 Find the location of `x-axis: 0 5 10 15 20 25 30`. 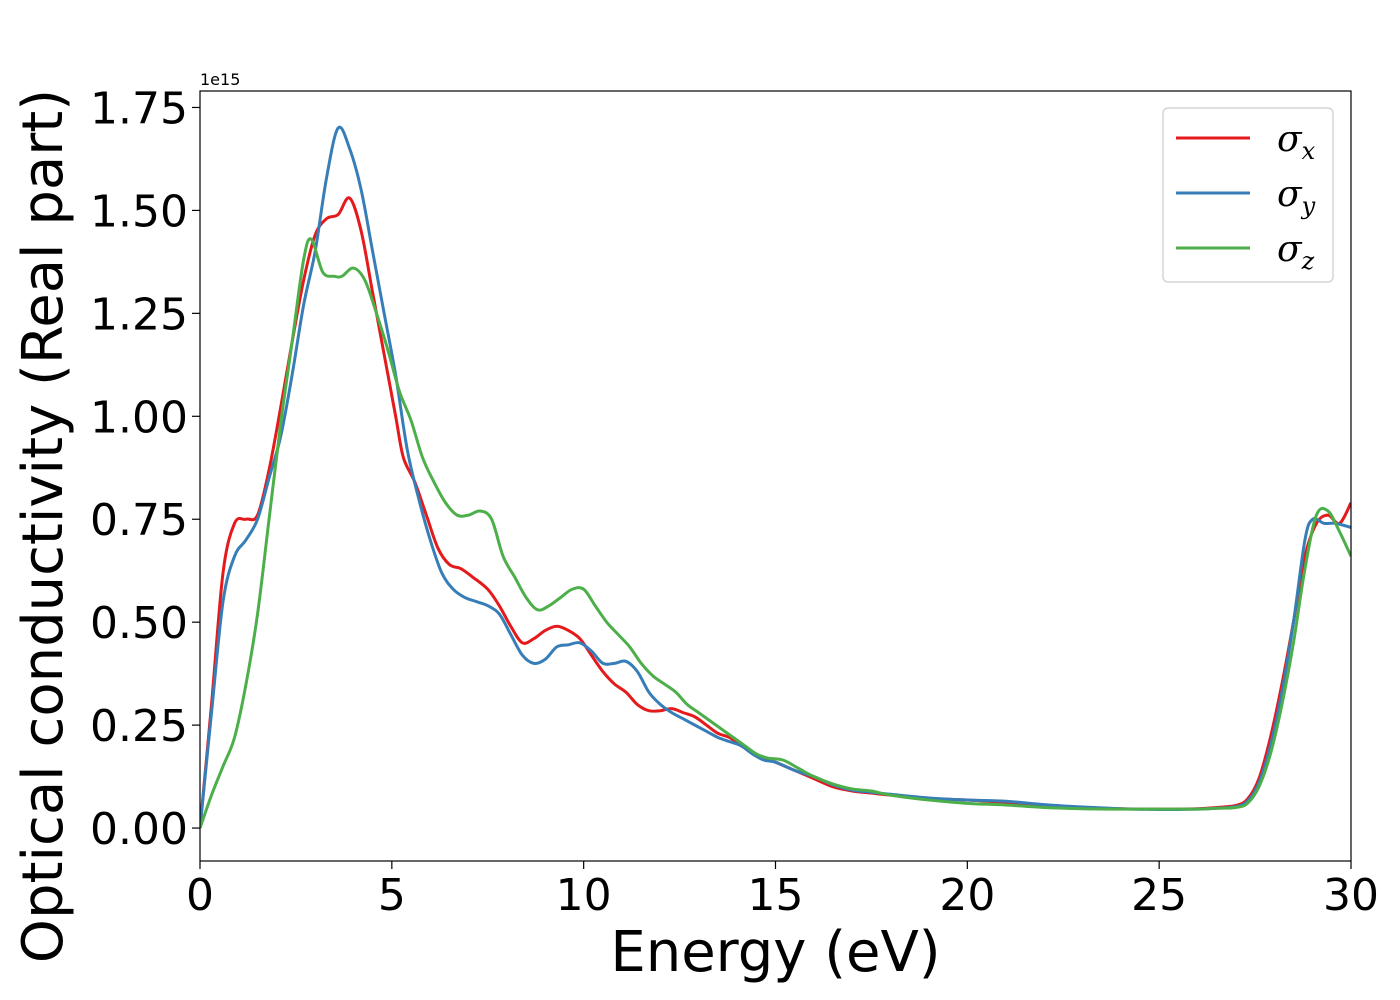

x-axis: 0 5 10 15 20 25 30 is located at coordinates (782, 891).